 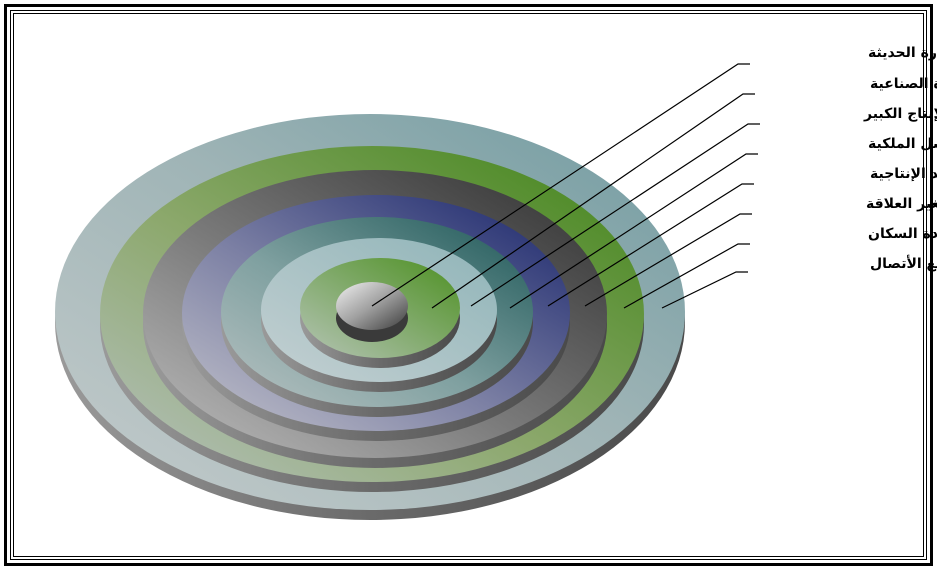 What do you see at coordinates (903, 174) in the screenshot?
I see `label-5: تعقد الإنتاجية` at bounding box center [903, 174].